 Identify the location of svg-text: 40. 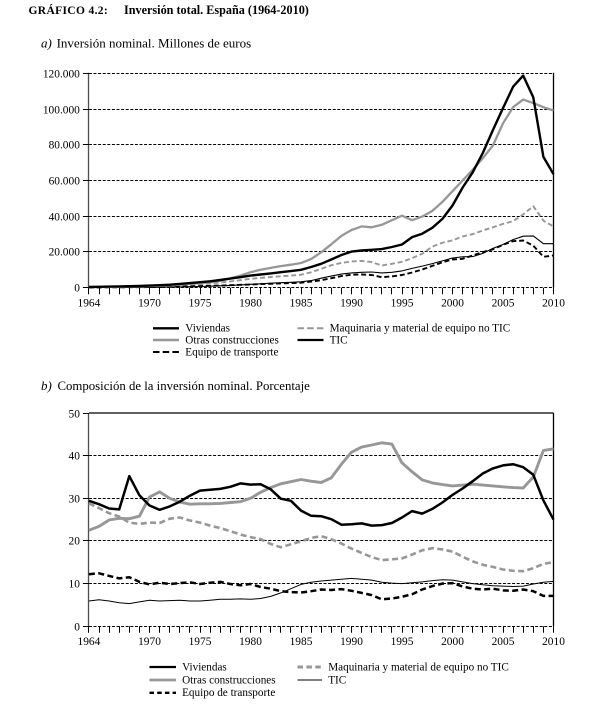
(75, 456).